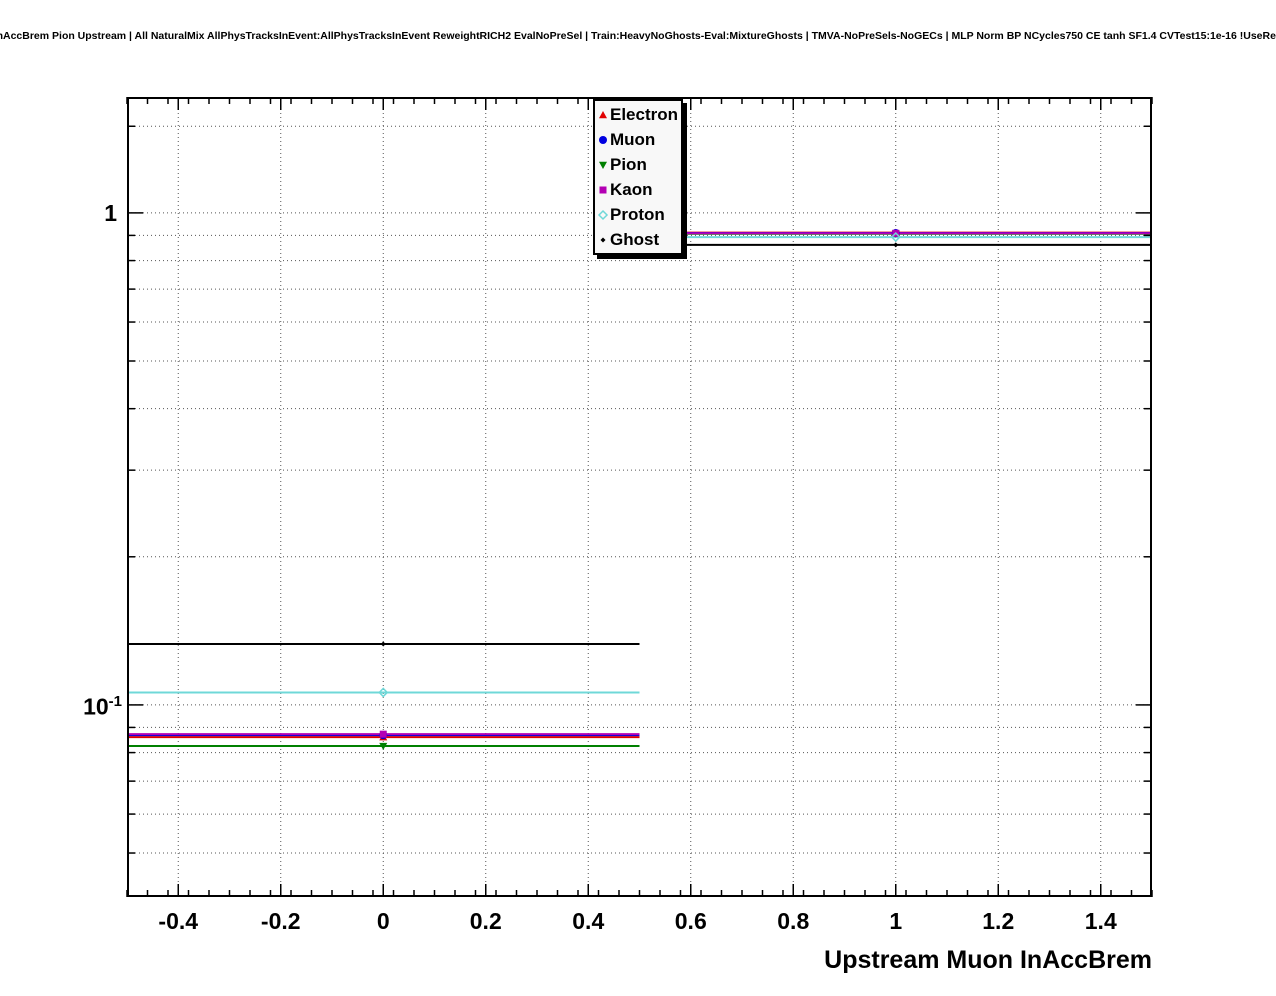  Describe the element at coordinates (383, 921) in the screenshot. I see `x-tick-label: 0` at that location.